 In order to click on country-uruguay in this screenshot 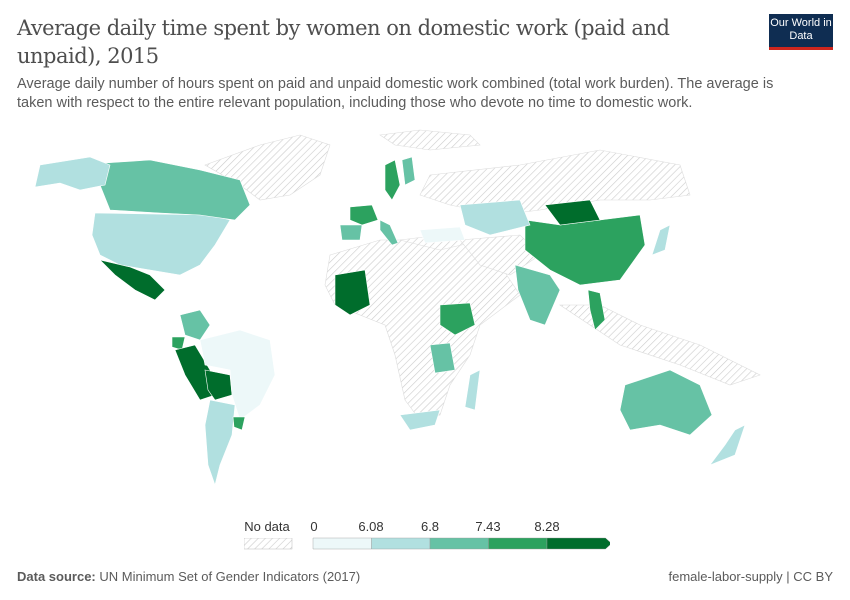, I will do `click(239, 423)`.